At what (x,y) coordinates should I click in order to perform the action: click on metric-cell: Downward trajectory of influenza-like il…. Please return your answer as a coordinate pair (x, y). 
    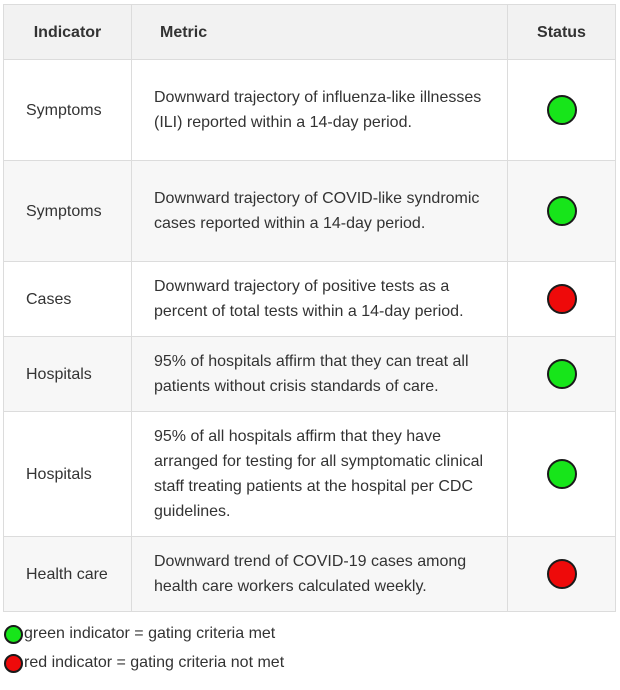
    Looking at the image, I should click on (319, 110).